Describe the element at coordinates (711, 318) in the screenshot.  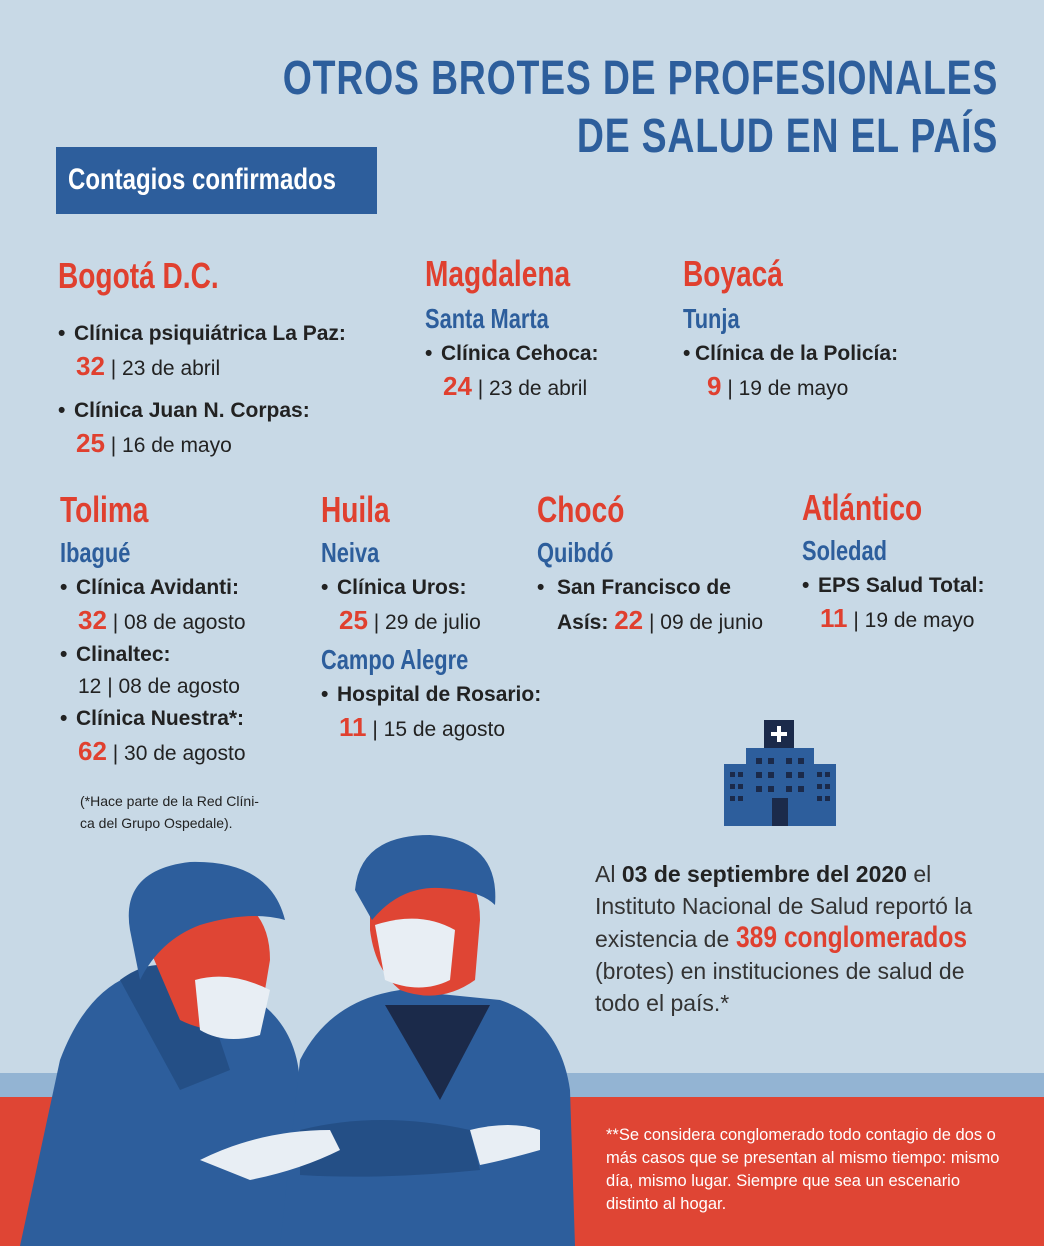
I see `city-title: Tunja` at that location.